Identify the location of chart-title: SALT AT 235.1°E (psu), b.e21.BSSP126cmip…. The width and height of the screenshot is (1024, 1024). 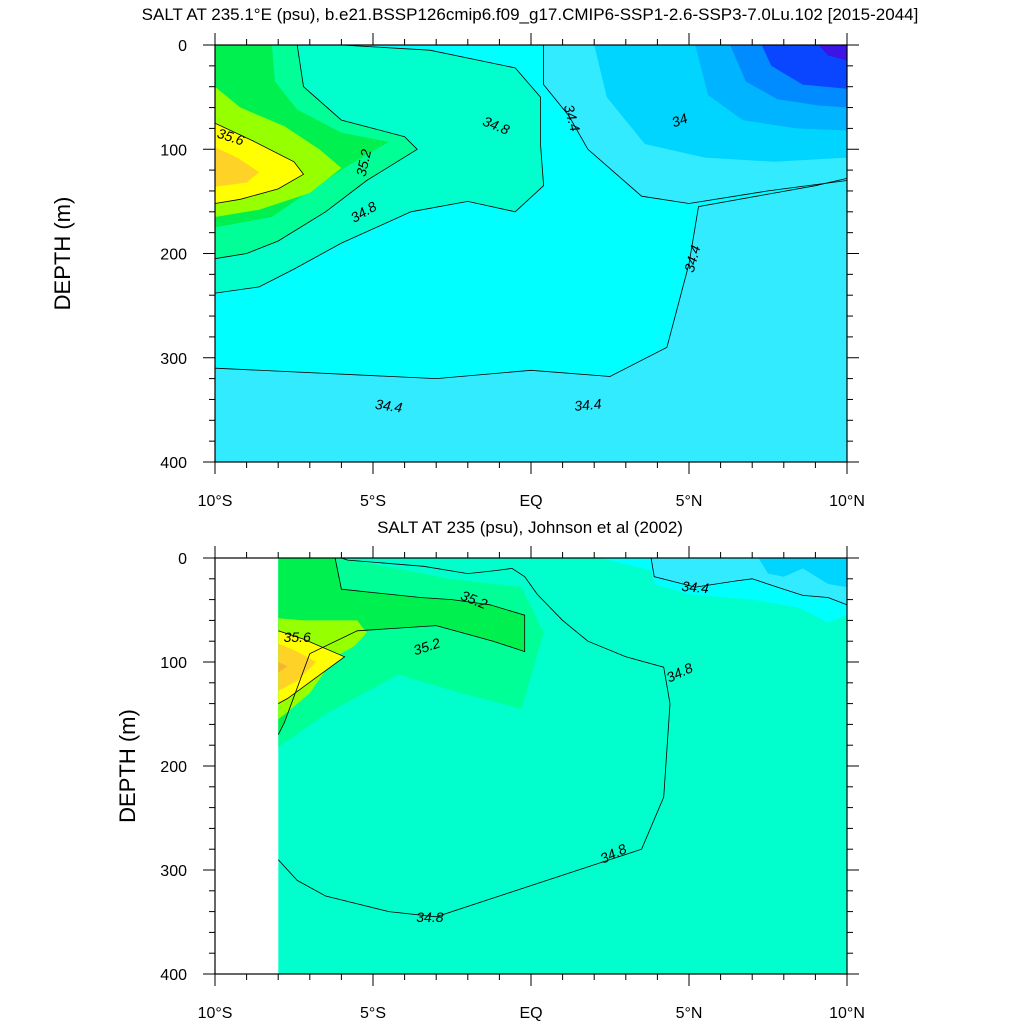
(530, 14).